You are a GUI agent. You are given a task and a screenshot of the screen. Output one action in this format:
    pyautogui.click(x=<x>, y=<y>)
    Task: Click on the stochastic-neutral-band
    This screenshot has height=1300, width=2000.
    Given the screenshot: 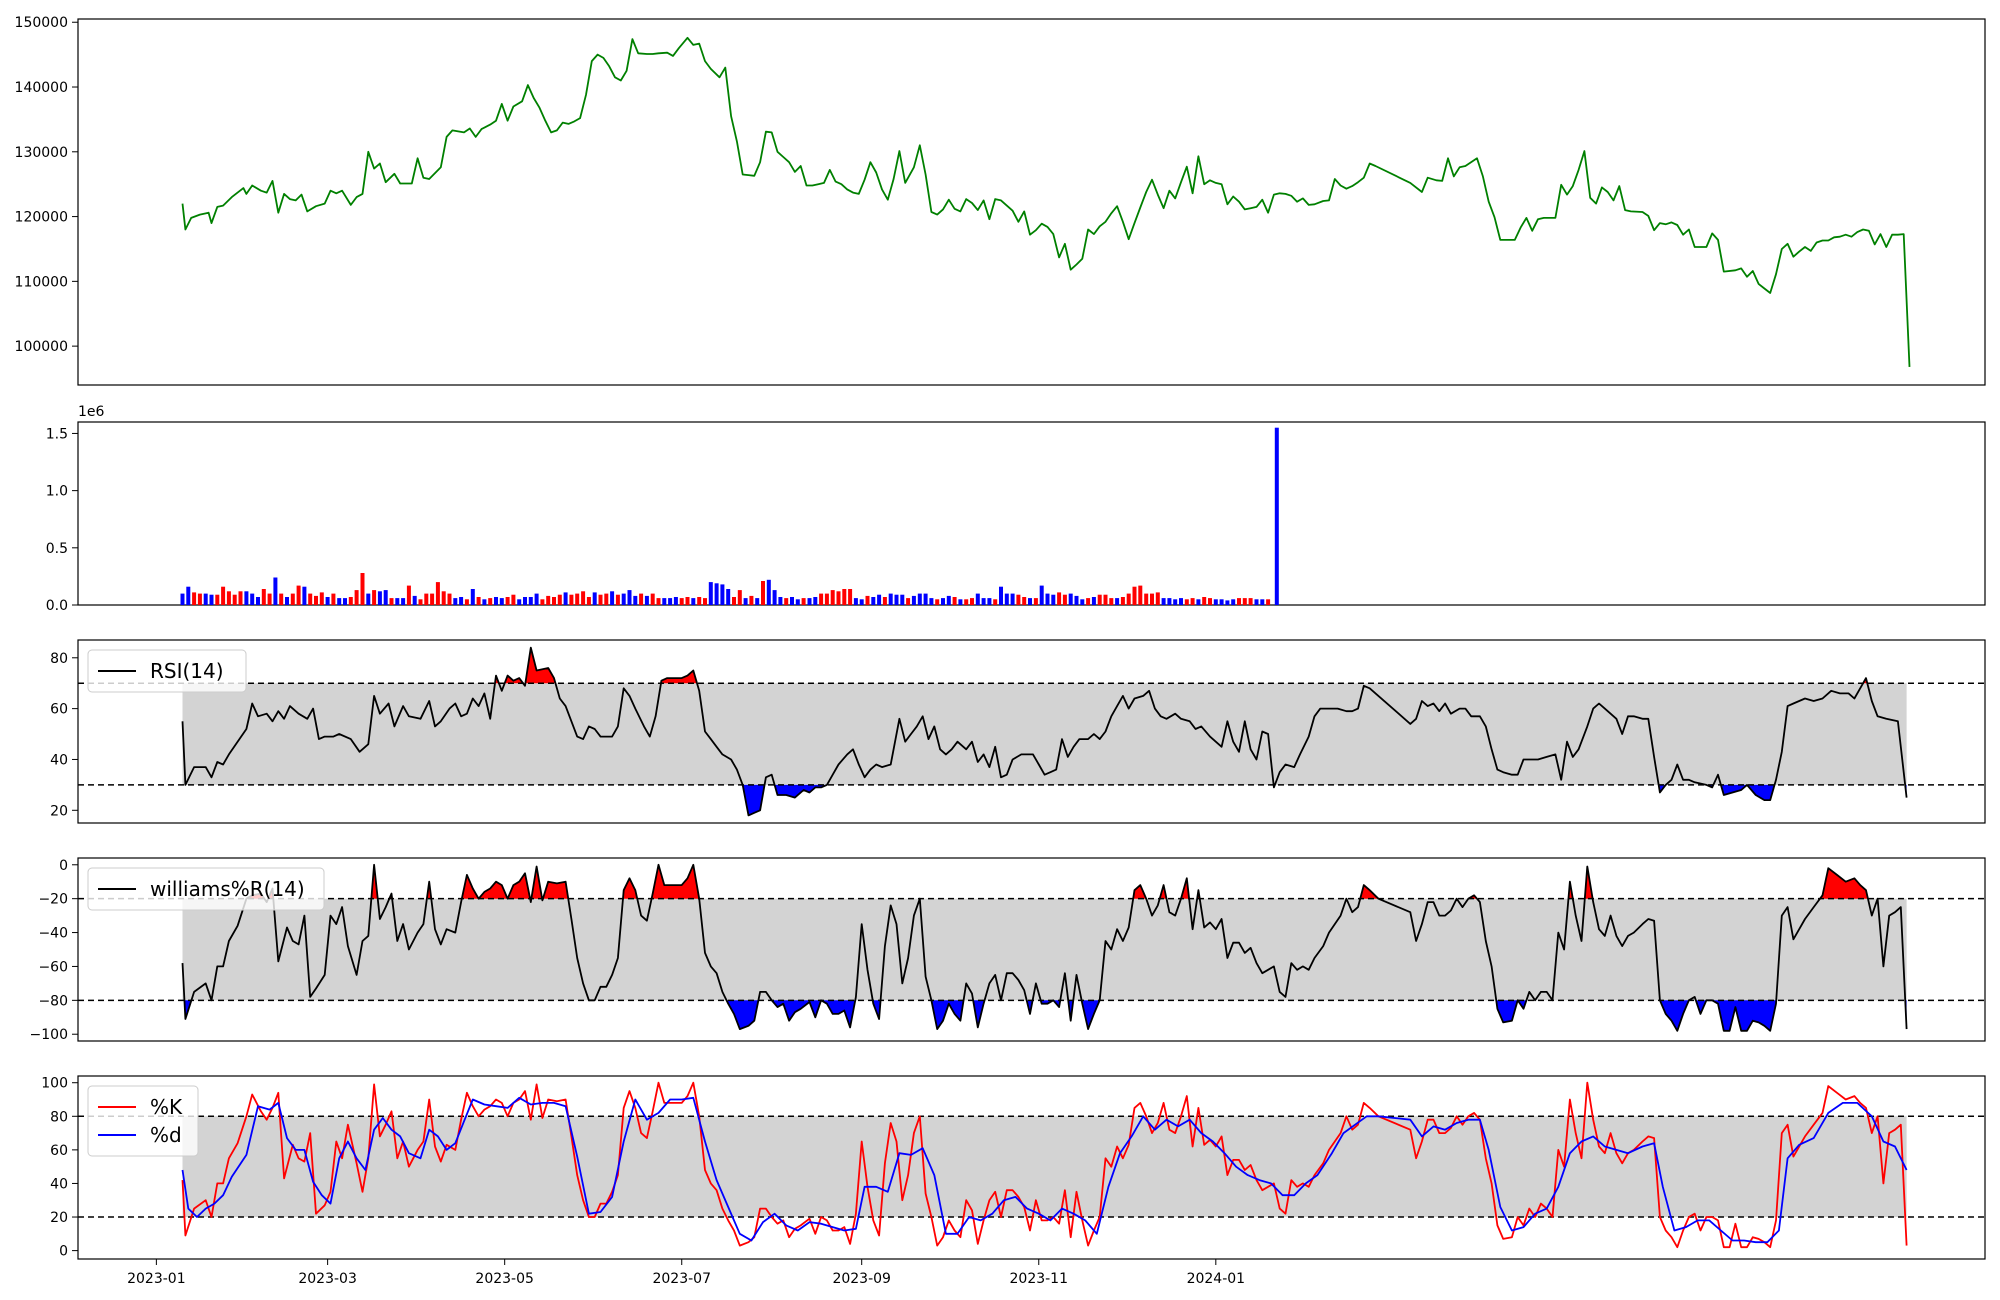 What is the action you would take?
    pyautogui.click(x=1044, y=1167)
    